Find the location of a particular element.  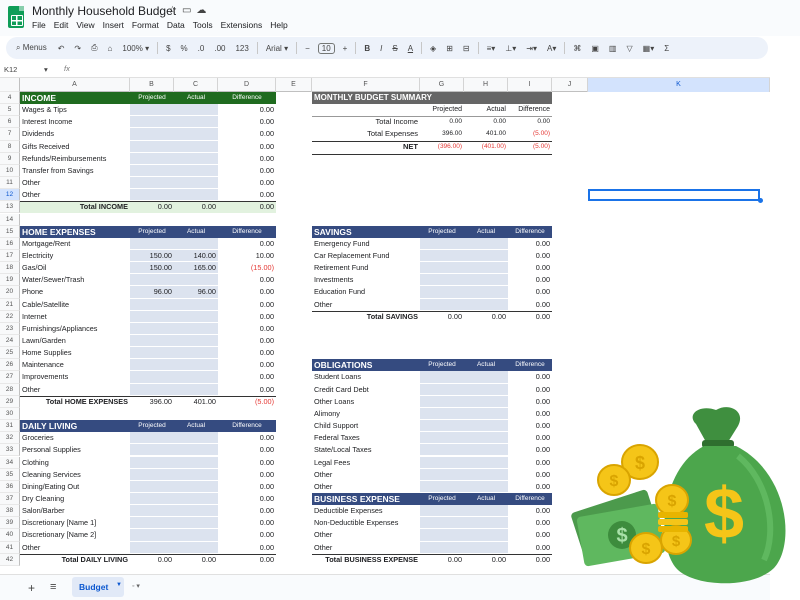

row-header: 19 is located at coordinates (10, 280).